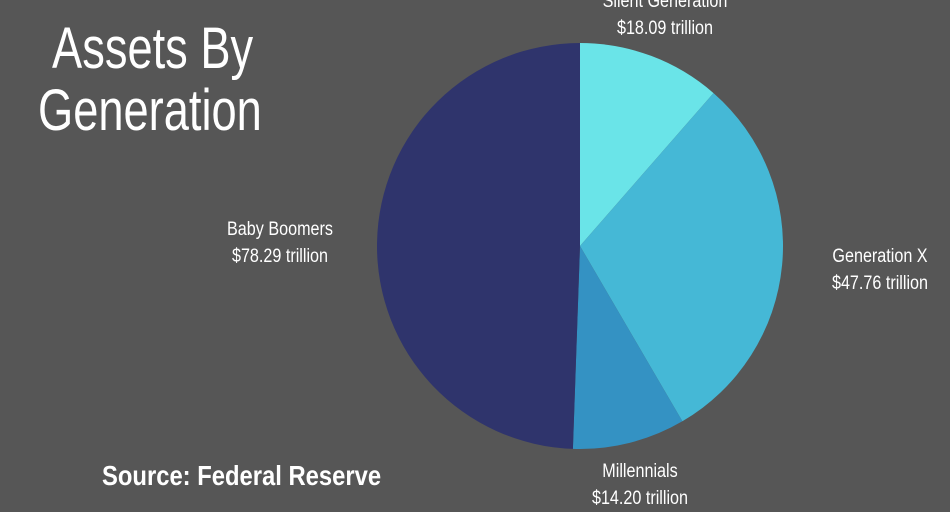  Describe the element at coordinates (640, 471) in the screenshot. I see `slice-name: Millennials` at that location.